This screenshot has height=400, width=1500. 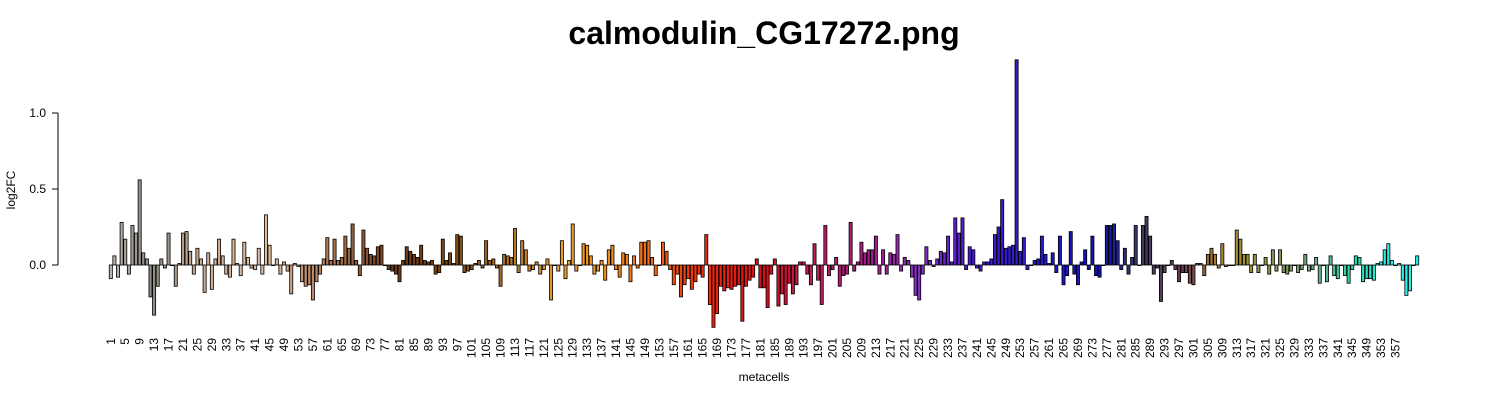 I want to click on x-tick-label: 237, so click(x=962, y=348).